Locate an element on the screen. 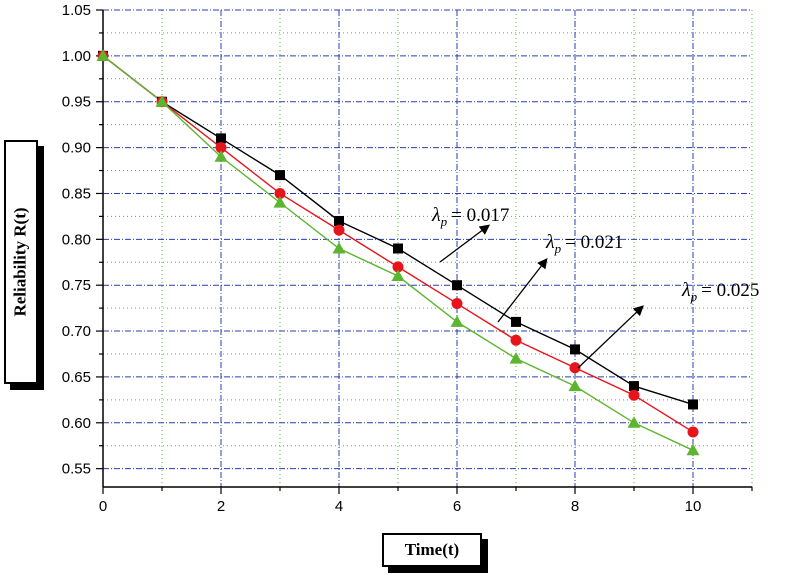 Image resolution: width=800 pixels, height=576 pixels. x-axis-label-box: Time(t) is located at coordinates (432, 550).